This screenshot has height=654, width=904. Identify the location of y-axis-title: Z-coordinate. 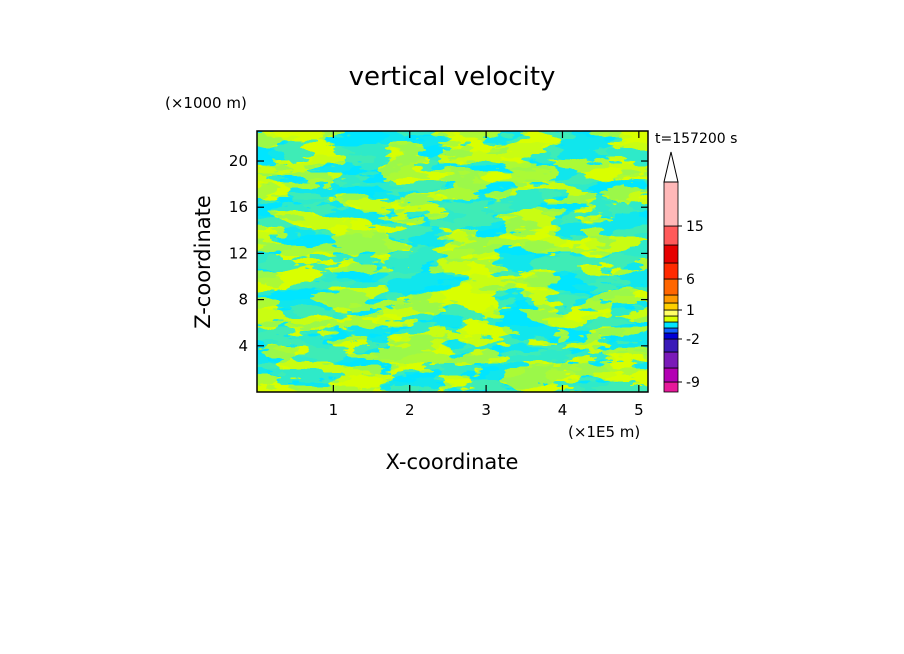
(203, 262).